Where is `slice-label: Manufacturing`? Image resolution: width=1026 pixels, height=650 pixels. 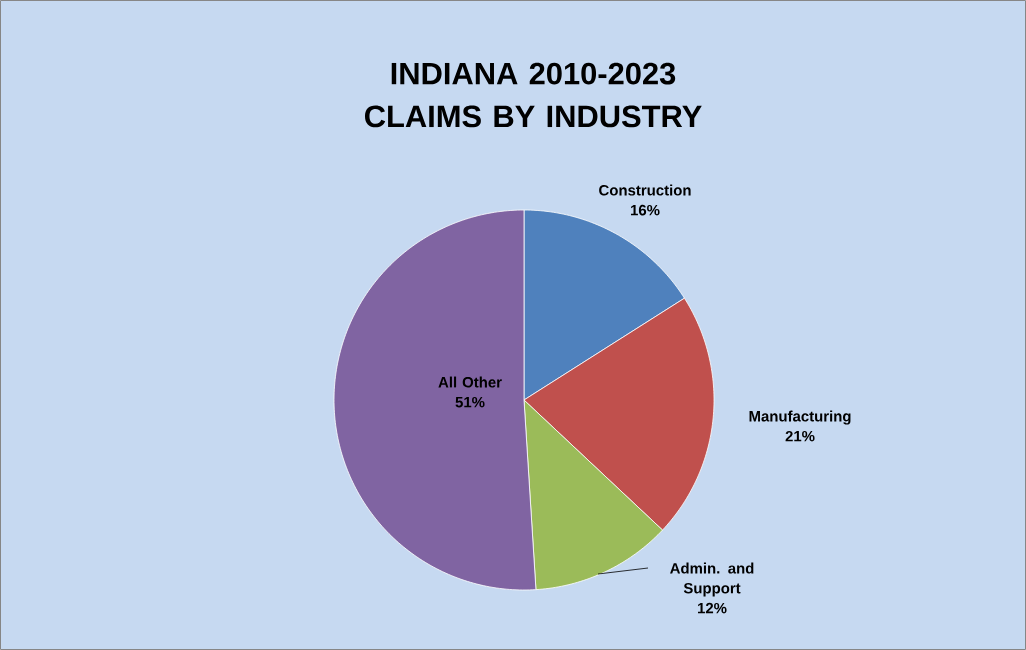
slice-label: Manufacturing is located at coordinates (800, 417).